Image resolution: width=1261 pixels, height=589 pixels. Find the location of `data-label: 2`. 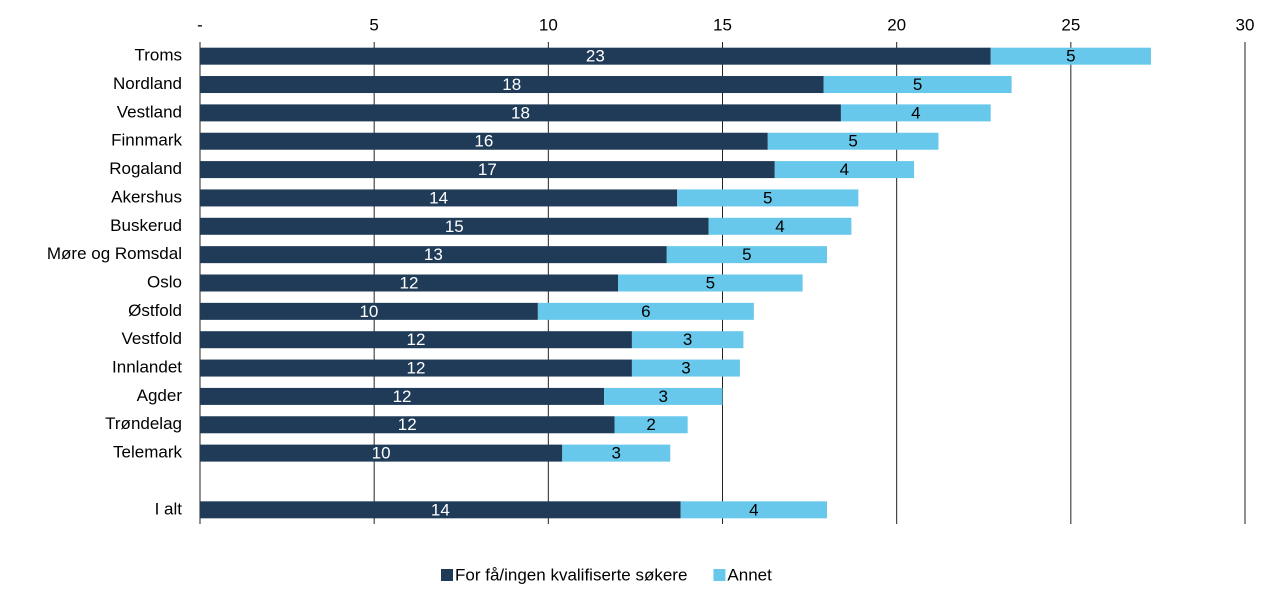

data-label: 2 is located at coordinates (650, 424).